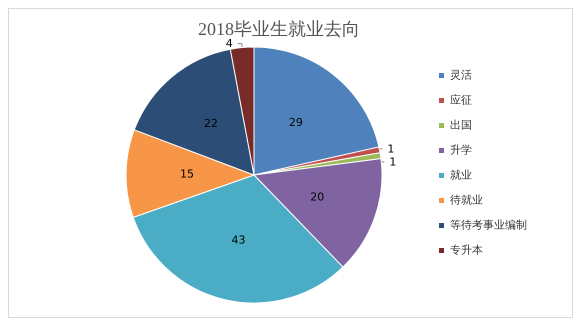 The image size is (581, 326). I want to click on chart-title: 2018毕业生就业去向, so click(279, 29).